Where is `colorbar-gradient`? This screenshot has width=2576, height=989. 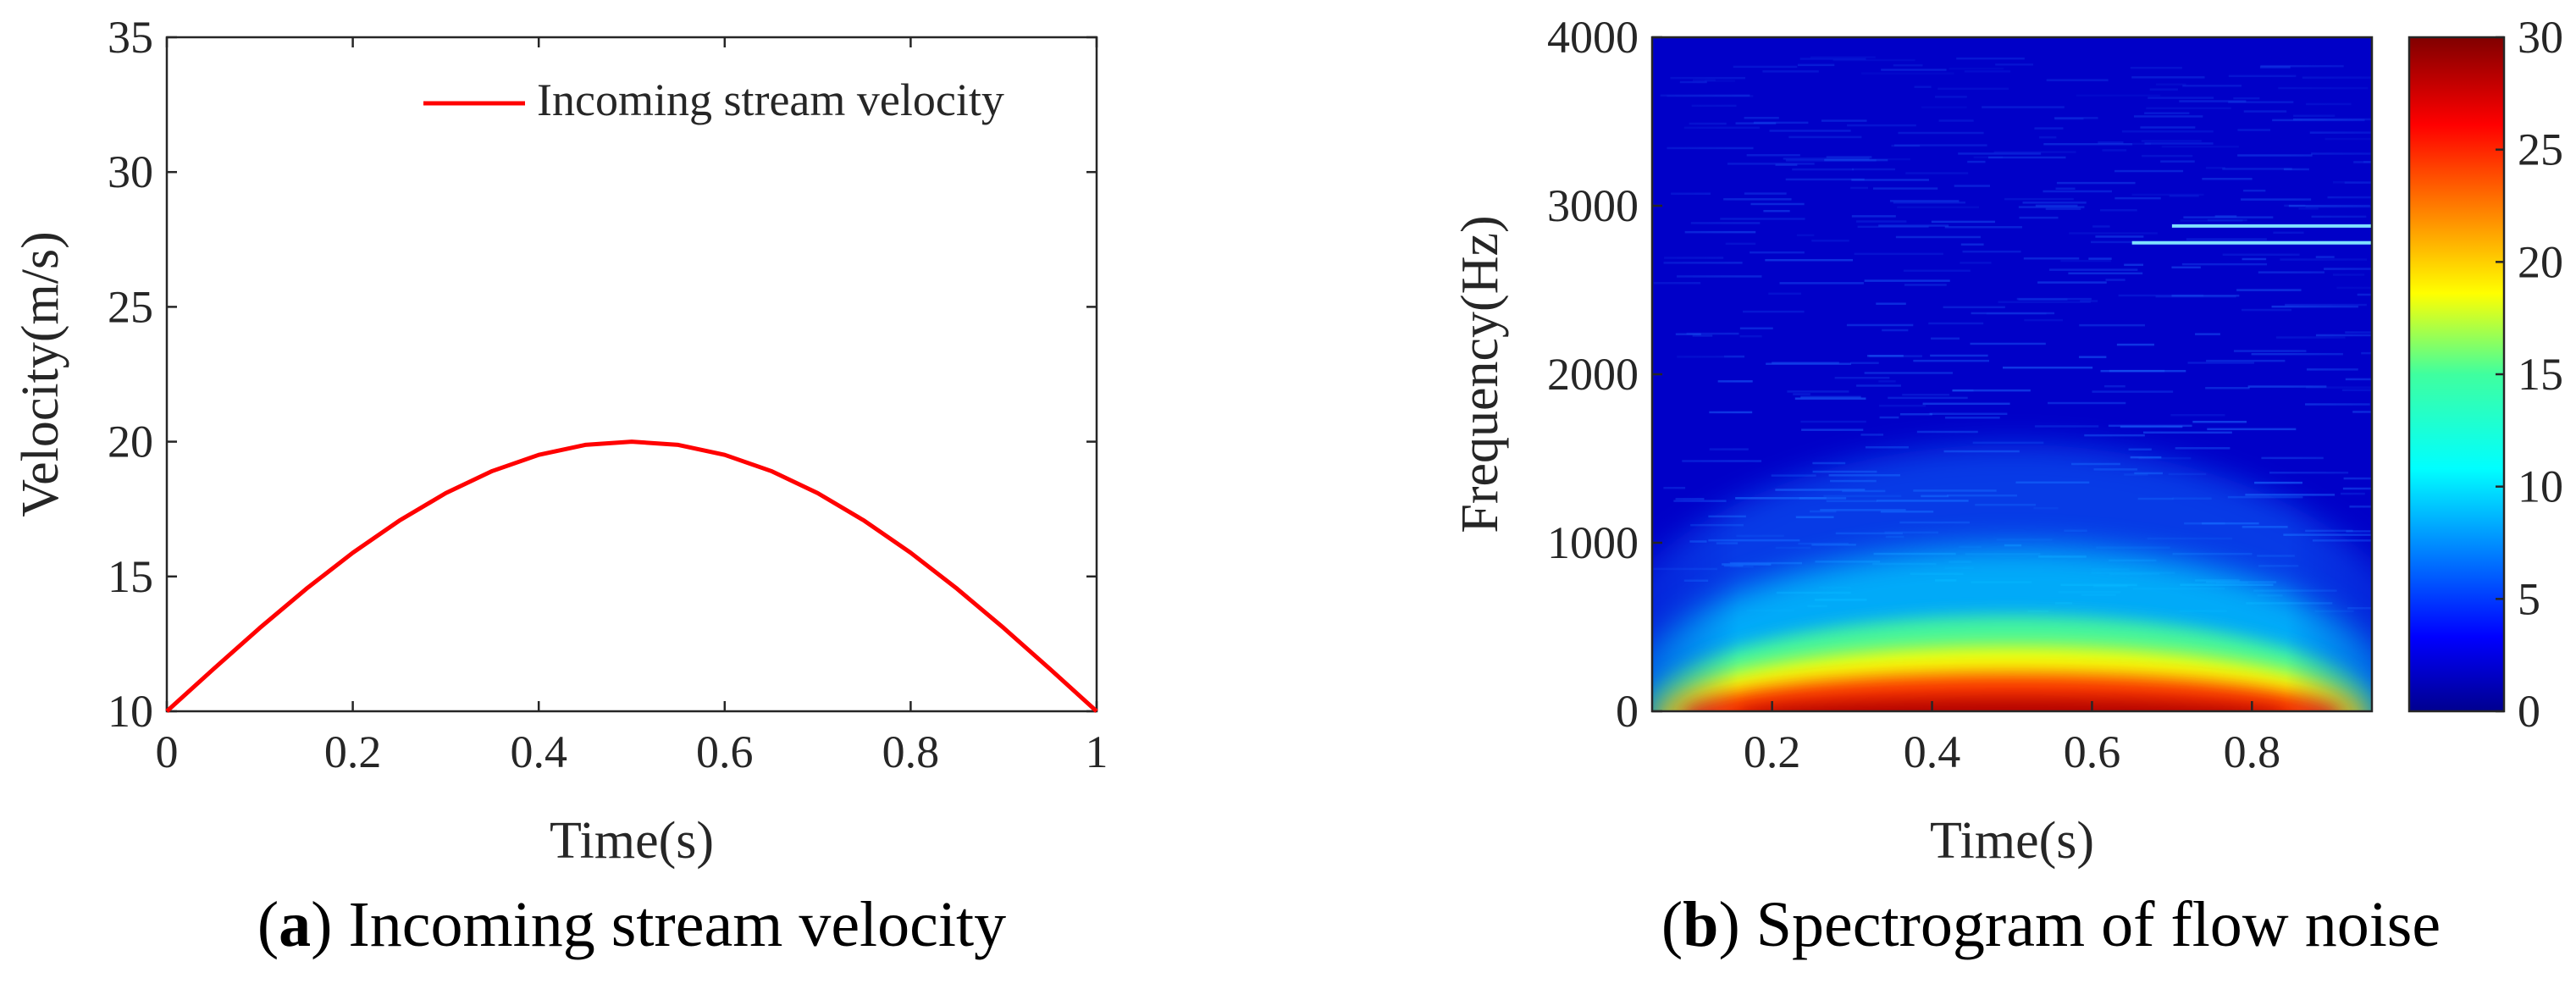
colorbar-gradient is located at coordinates (2456, 375).